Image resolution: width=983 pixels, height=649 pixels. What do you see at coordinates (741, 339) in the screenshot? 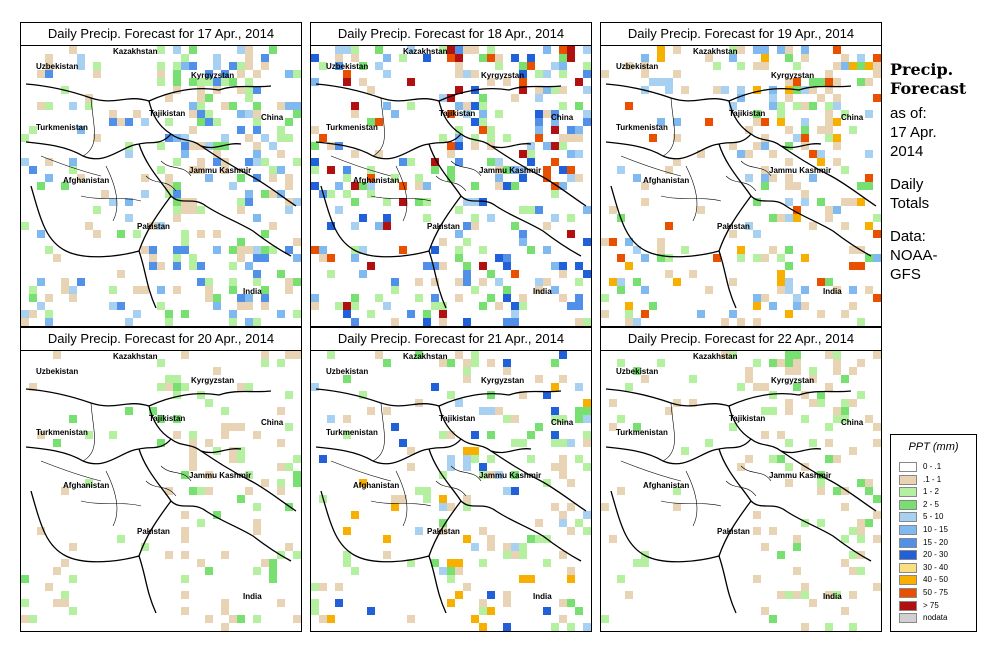
I see `panel-title: Daily Precip. Forecast for 22 Apr., 2014` at bounding box center [741, 339].